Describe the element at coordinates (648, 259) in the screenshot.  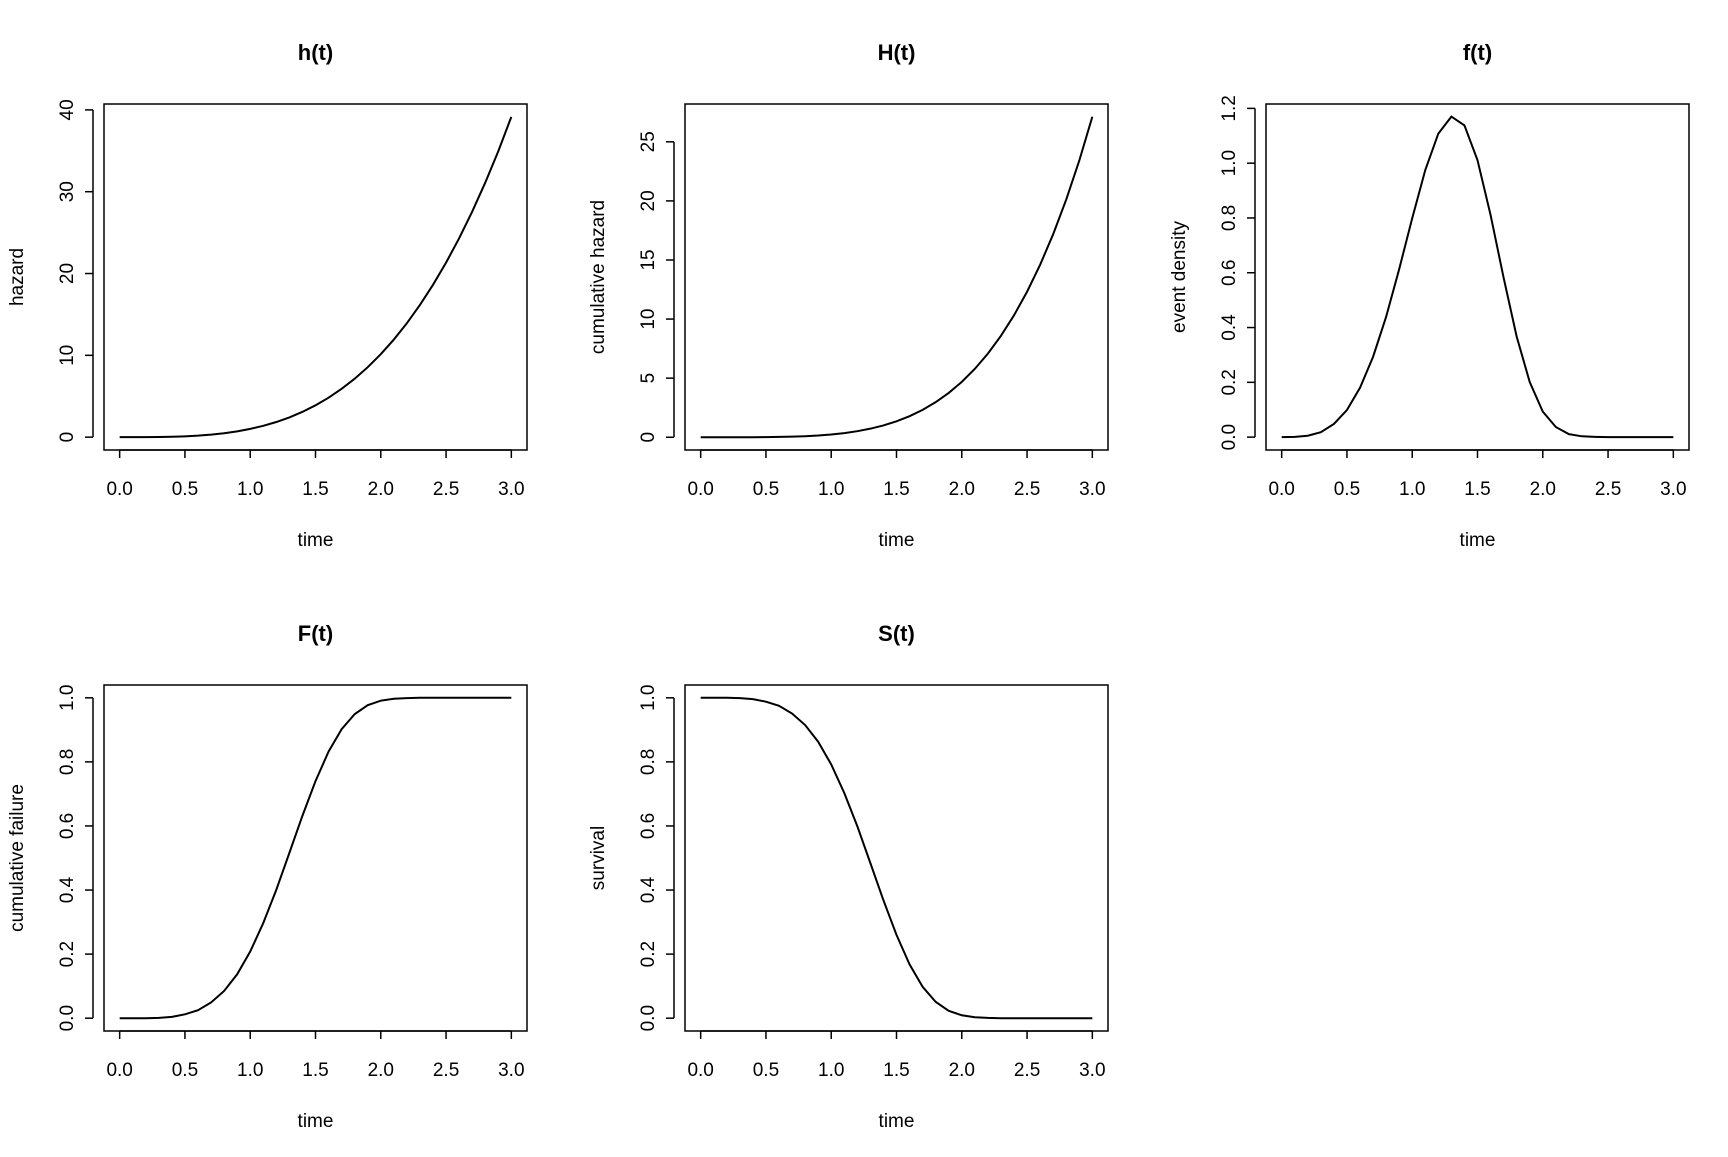
I see `y-tick-label: 15` at that location.